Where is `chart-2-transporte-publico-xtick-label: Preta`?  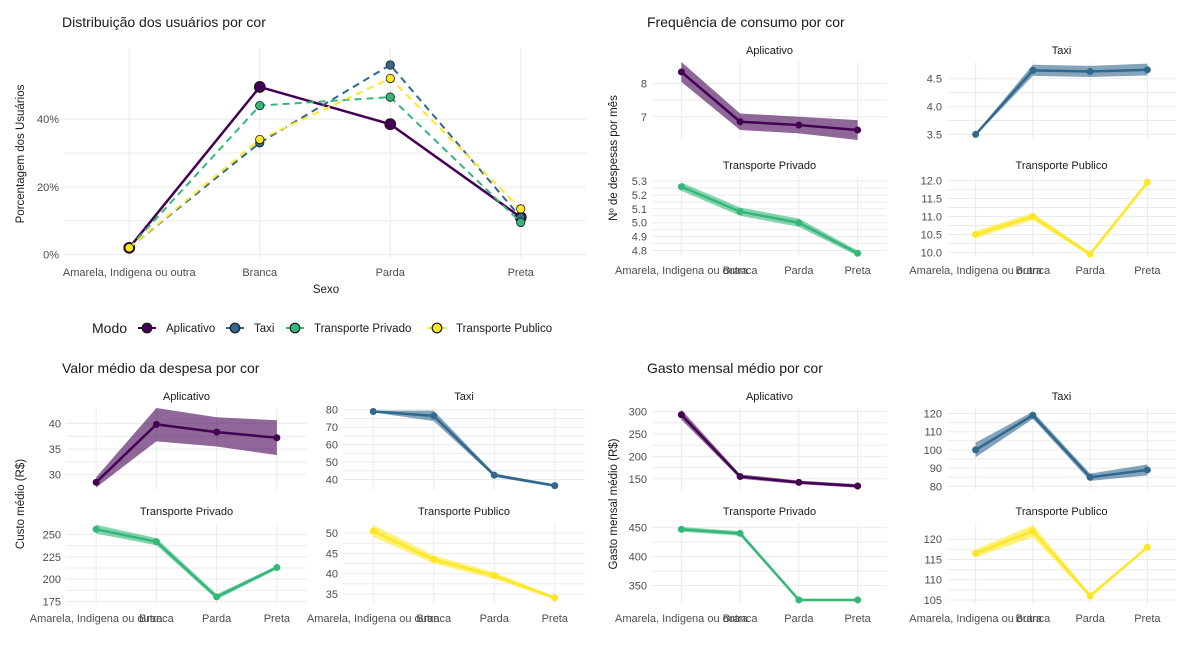 chart-2-transporte-publico-xtick-label: Preta is located at coordinates (1147, 271).